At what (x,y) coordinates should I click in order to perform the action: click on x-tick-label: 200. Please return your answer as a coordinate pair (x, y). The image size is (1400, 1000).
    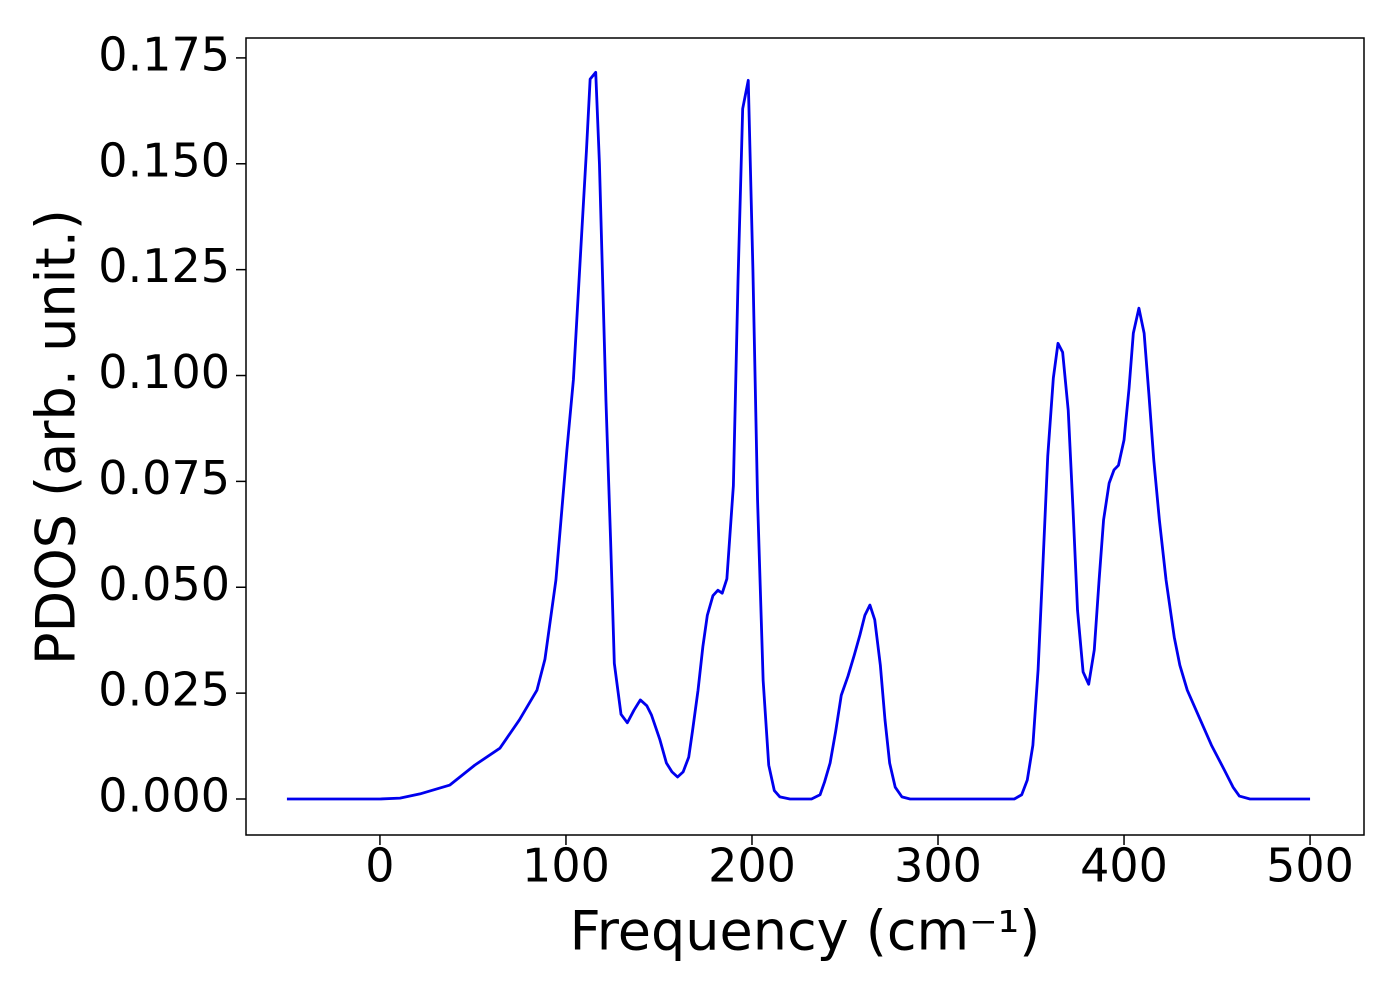
    Looking at the image, I should click on (752, 866).